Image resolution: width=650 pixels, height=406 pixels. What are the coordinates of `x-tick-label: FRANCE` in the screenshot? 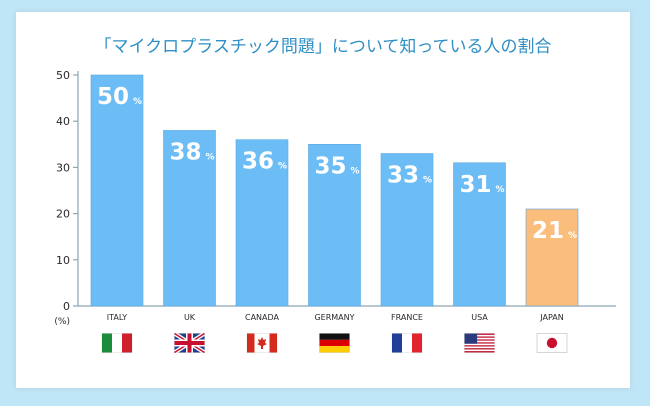 It's located at (407, 317).